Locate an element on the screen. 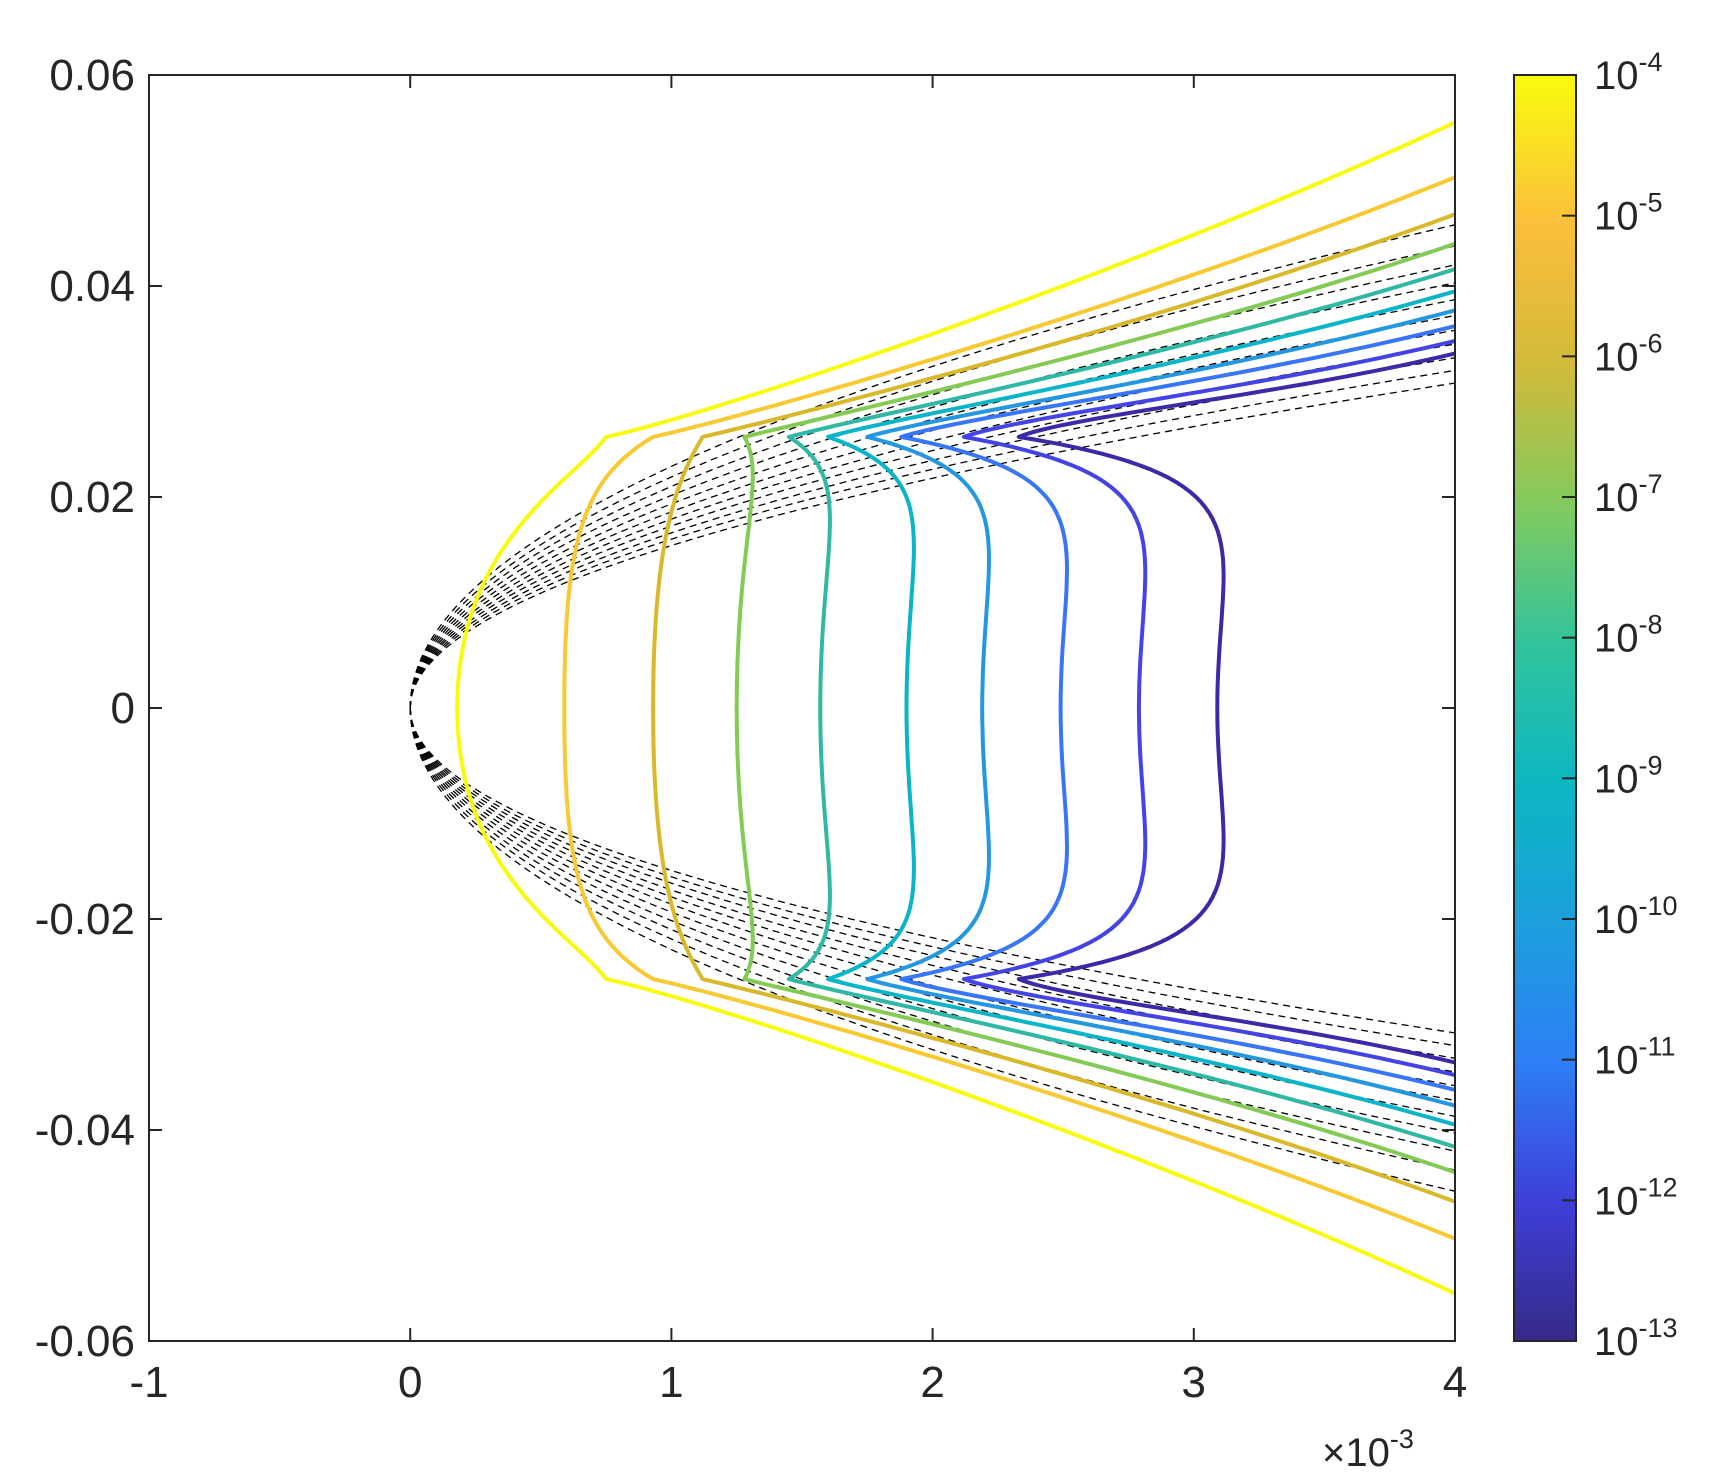 This screenshot has height=1481, width=1719. colorbar-tick-label: 10⁻⁵ is located at coordinates (1628, 213).